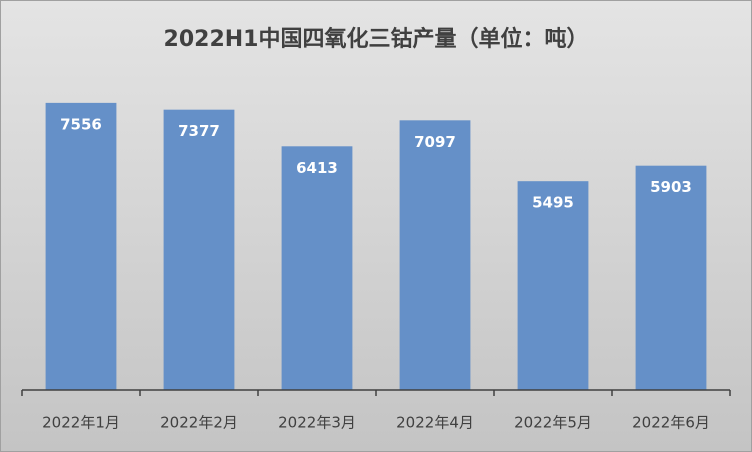 The height and width of the screenshot is (452, 752). What do you see at coordinates (435, 423) in the screenshot?
I see `x-tick-label: 2022年4月` at bounding box center [435, 423].